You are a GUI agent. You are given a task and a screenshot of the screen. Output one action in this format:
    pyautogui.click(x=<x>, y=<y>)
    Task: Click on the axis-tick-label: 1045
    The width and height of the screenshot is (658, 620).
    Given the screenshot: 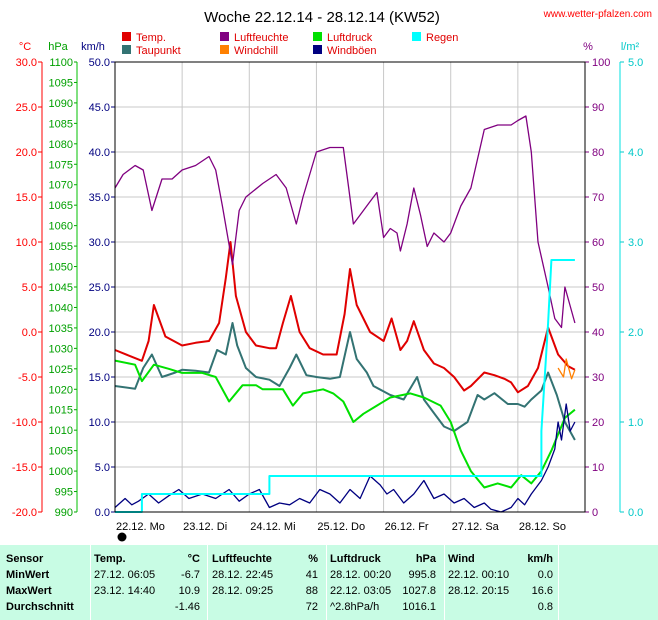 What is the action you would take?
    pyautogui.click(x=61, y=288)
    